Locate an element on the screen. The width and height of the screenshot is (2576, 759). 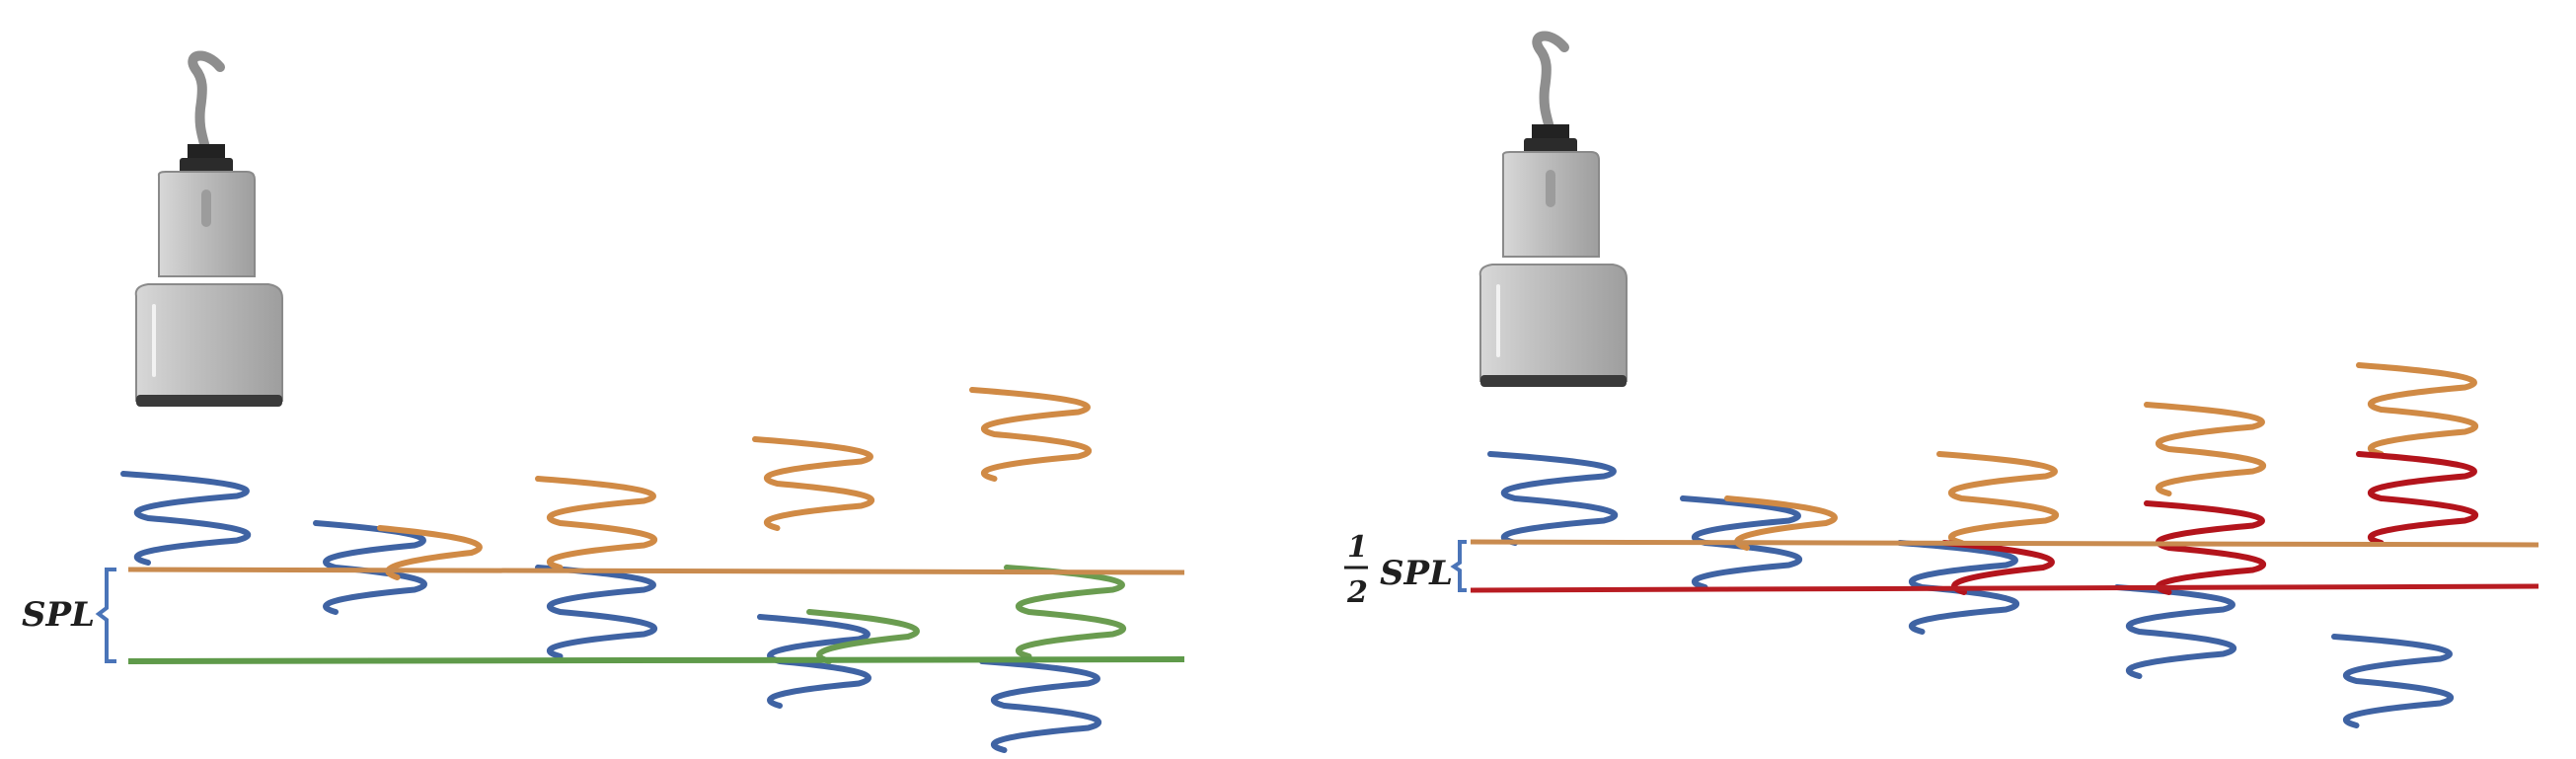
blue-pulse-group is located at coordinates (611, 612).